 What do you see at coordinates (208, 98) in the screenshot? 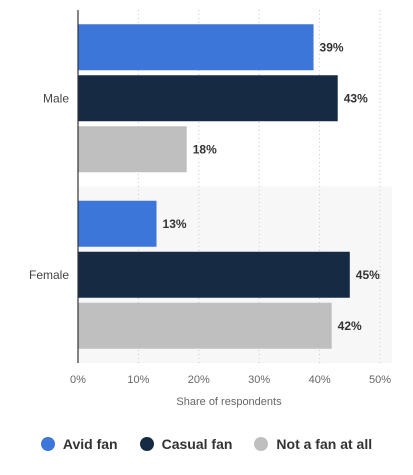
I see `bar-casual-fan-male` at bounding box center [208, 98].